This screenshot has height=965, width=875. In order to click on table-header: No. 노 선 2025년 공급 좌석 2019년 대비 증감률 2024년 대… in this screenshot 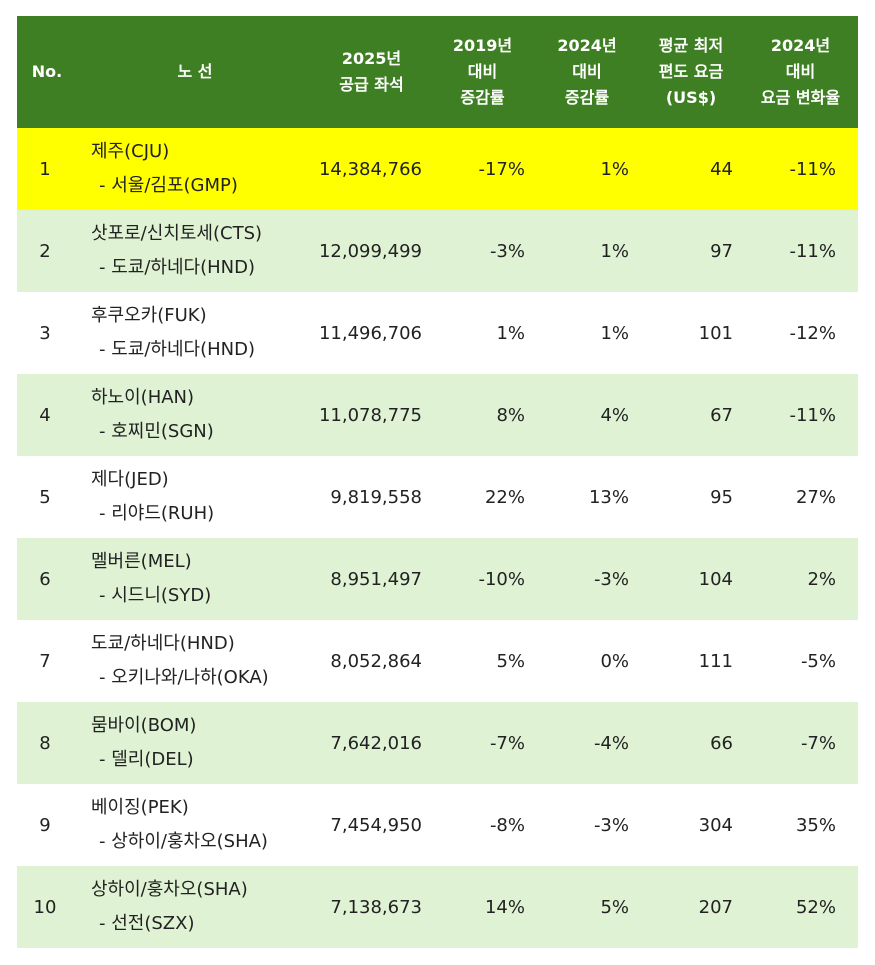, I will do `click(437, 72)`.